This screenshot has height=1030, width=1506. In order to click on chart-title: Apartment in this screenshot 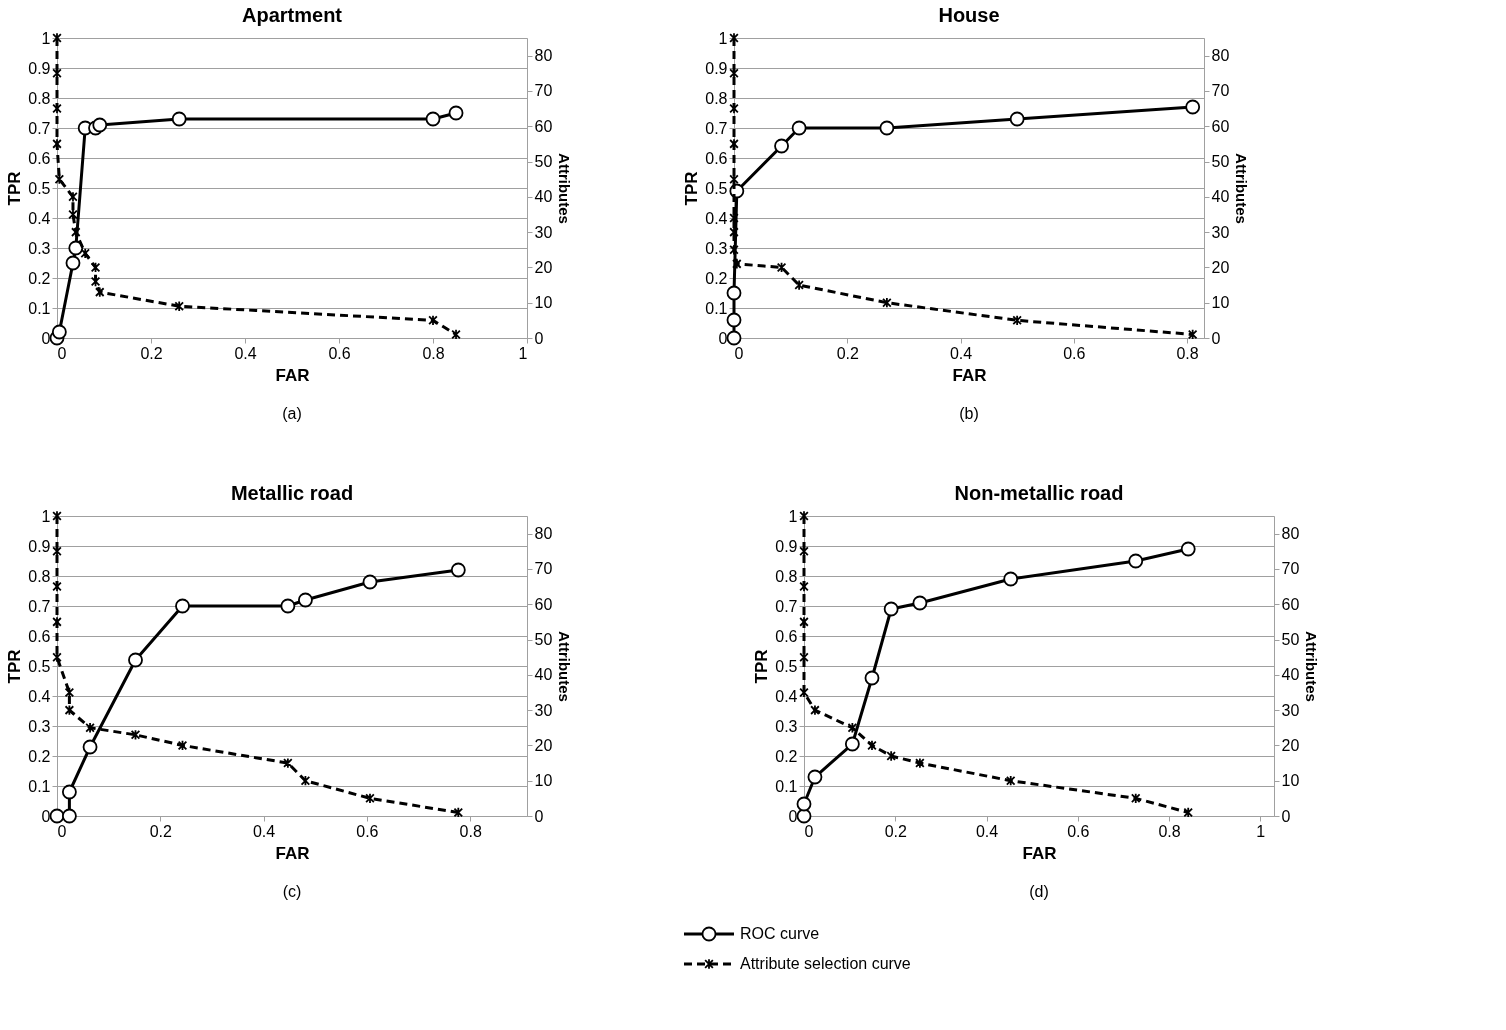, I will do `click(292, 14)`.